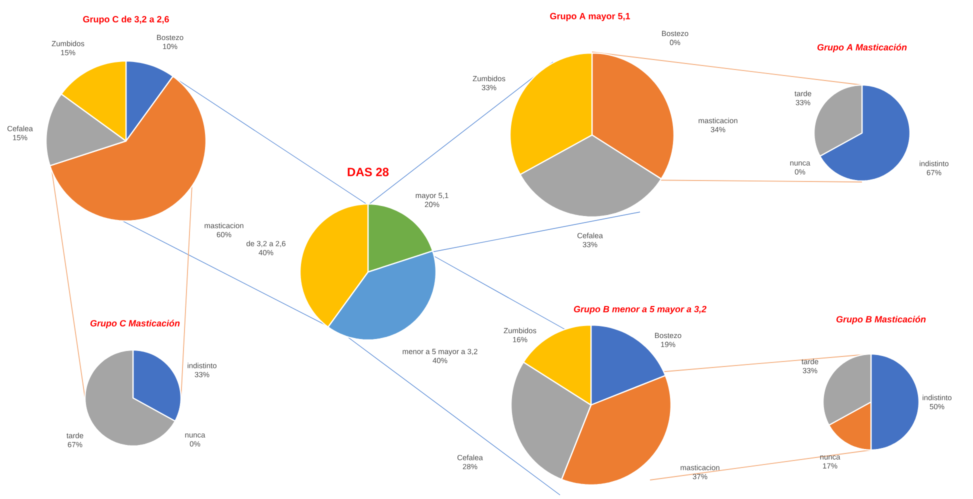 This screenshot has height=499, width=973. What do you see at coordinates (862, 48) in the screenshot?
I see `chart-title: Grupo A Masticación` at bounding box center [862, 48].